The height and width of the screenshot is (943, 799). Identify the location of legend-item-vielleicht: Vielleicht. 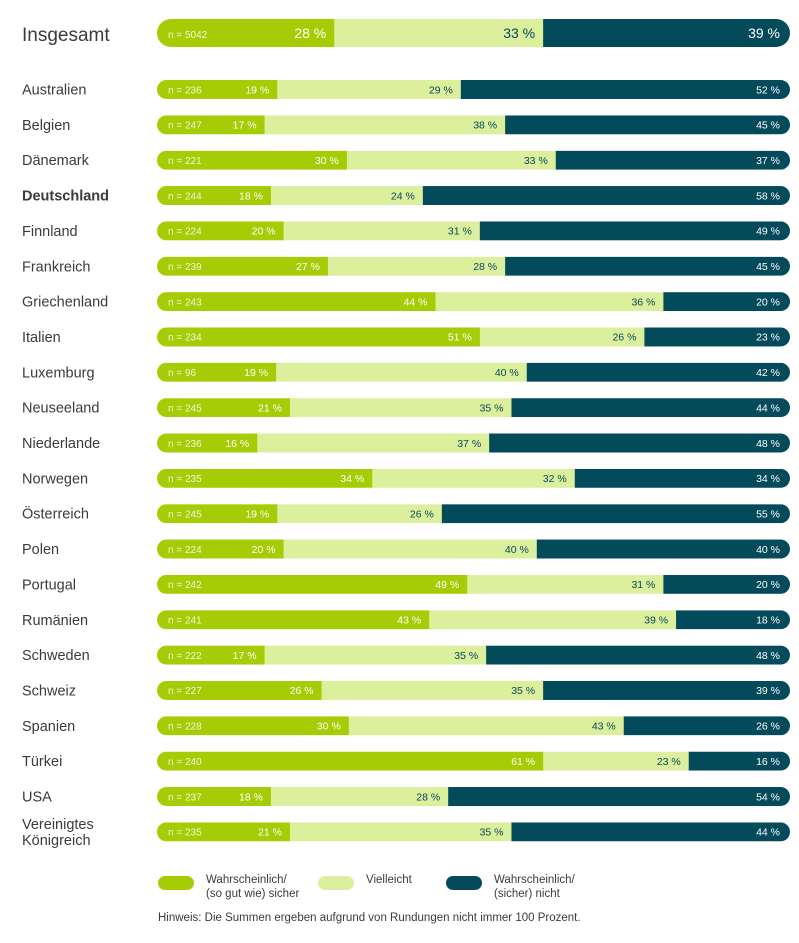
(365, 881).